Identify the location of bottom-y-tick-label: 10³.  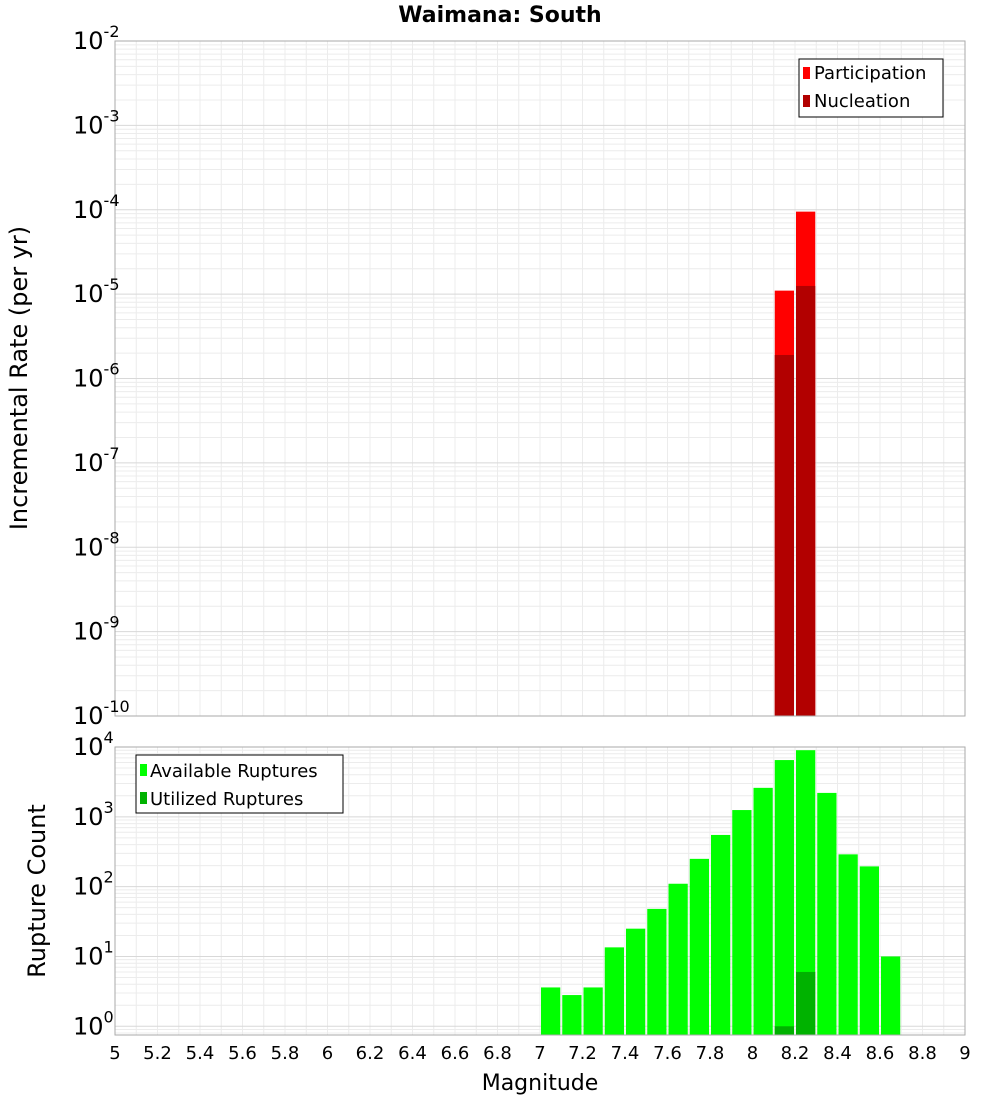
(93, 814).